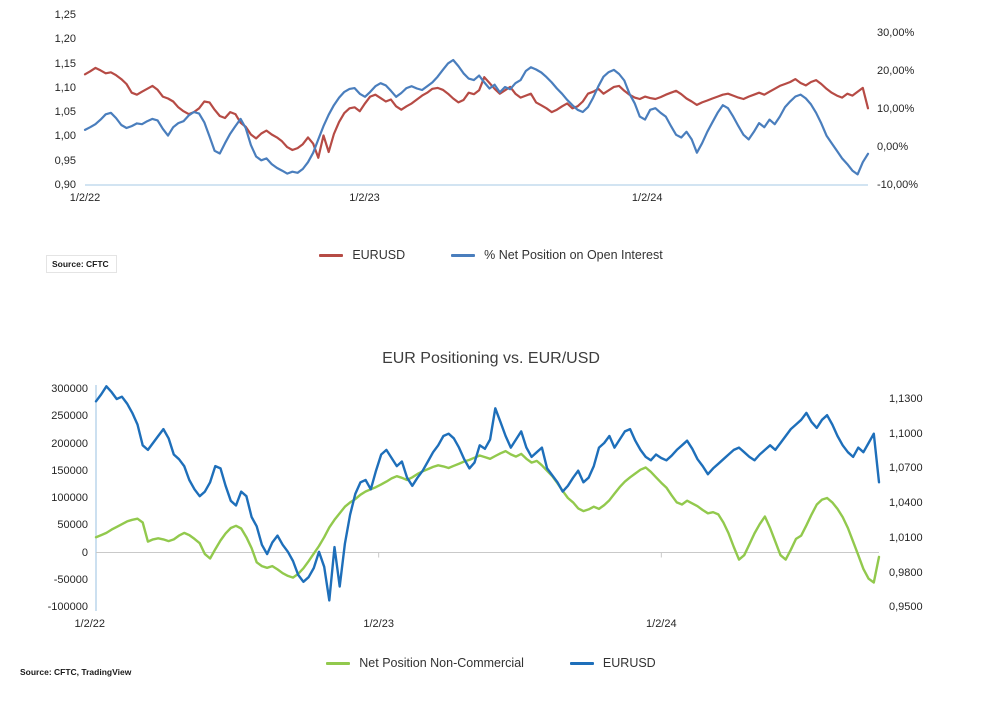  I want to click on bottom-right-axis-tick-label: 1,0100, so click(906, 537).